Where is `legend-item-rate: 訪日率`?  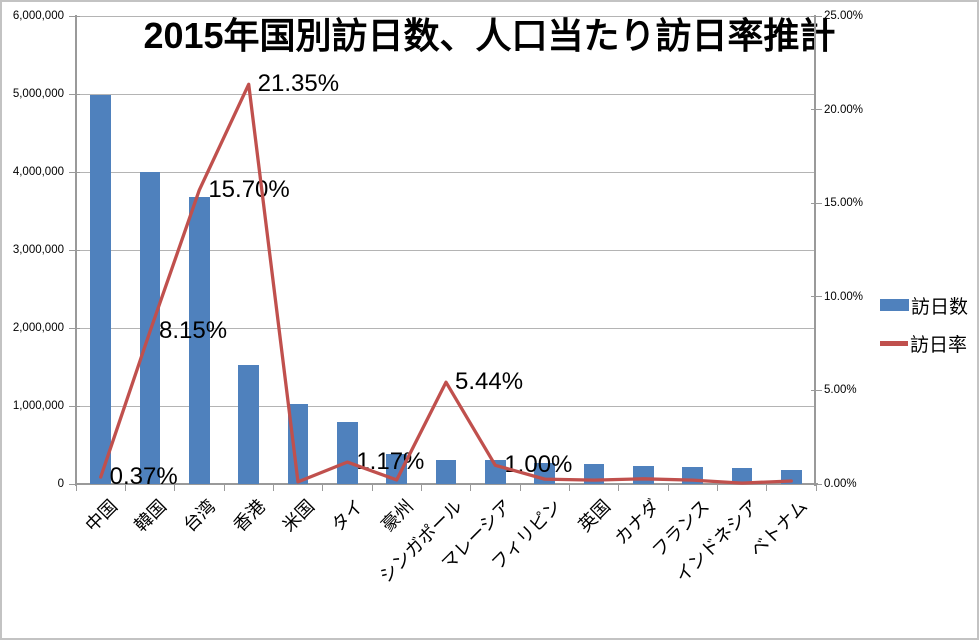 legend-item-rate: 訪日率 is located at coordinates (924, 343).